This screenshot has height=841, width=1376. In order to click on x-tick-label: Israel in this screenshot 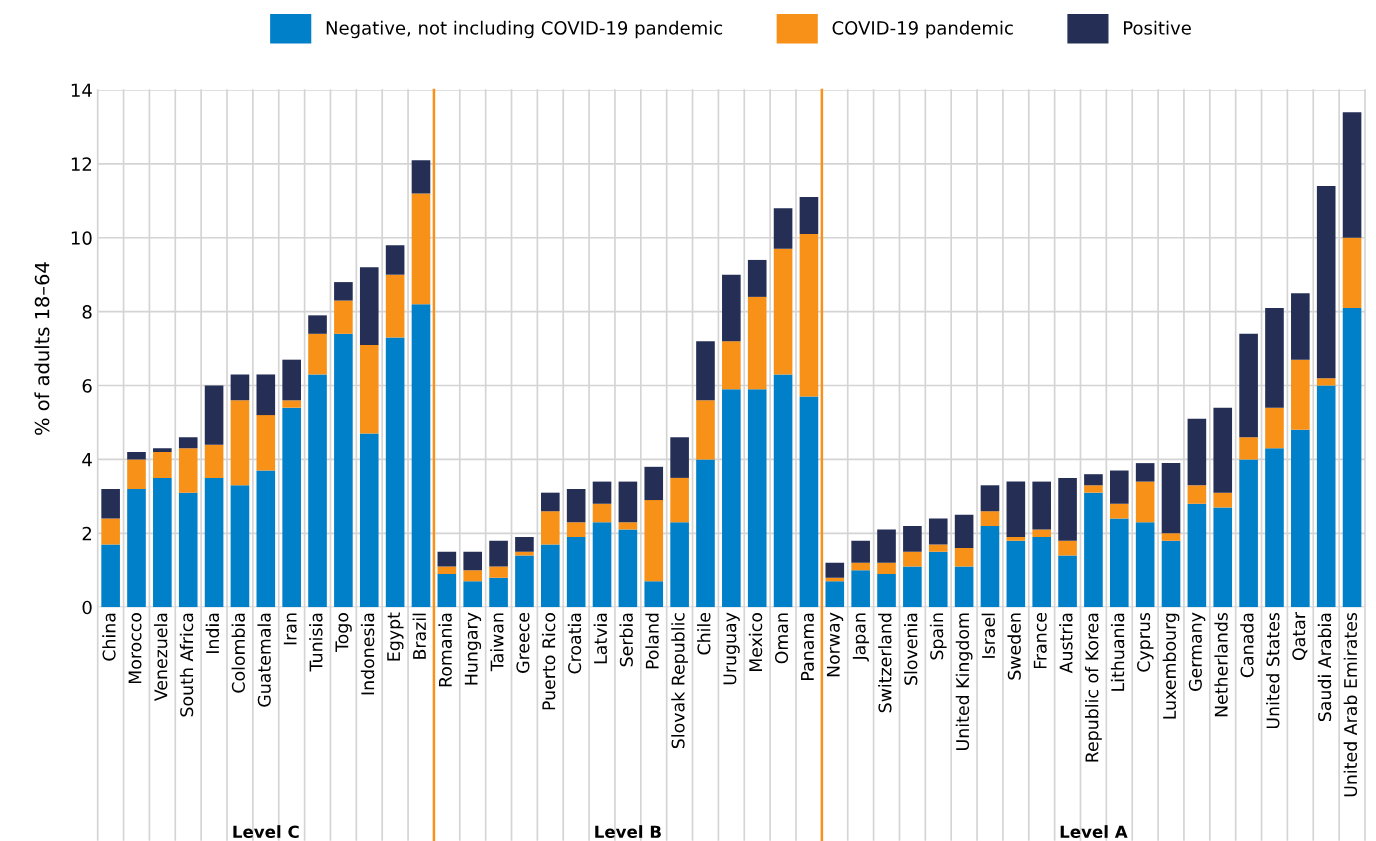, I will do `click(988, 635)`.